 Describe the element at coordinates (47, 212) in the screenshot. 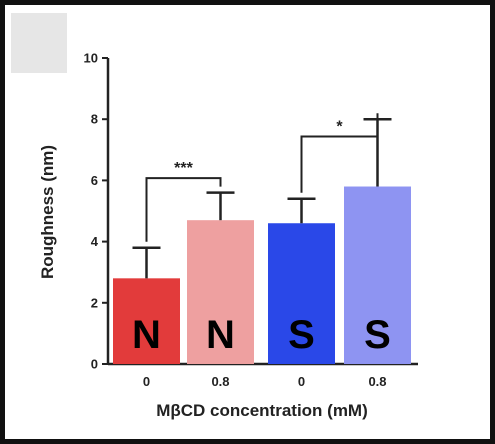

I see `y-axis-title: Roughness (nm)` at that location.